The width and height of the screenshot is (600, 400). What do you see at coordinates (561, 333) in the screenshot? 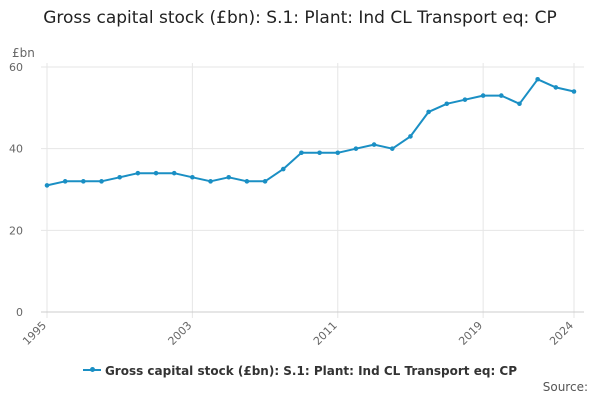
I see `x-tick-label: 2024` at bounding box center [561, 333].